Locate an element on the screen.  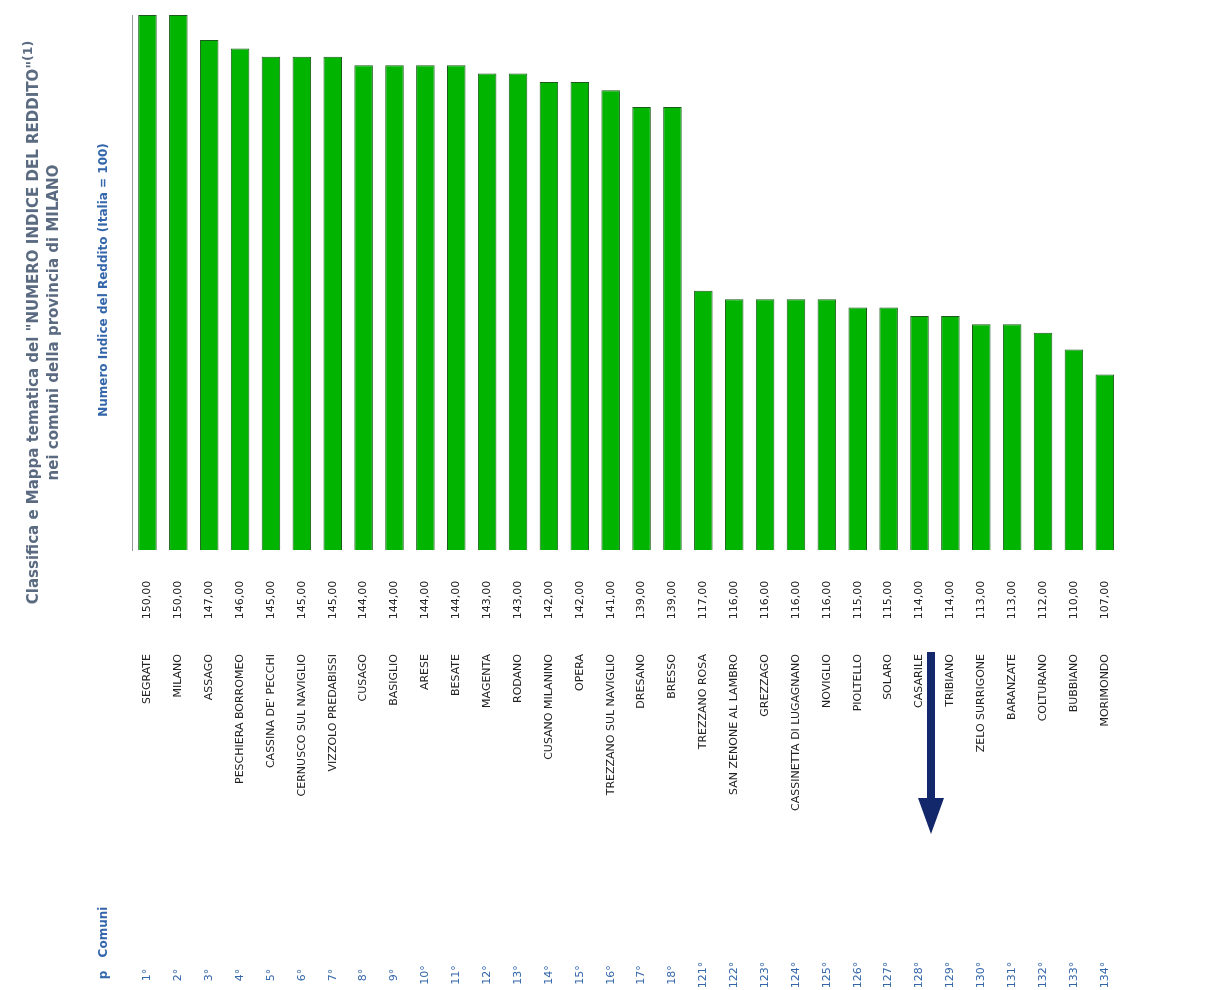
x-tick-label: PESCHIERA BORROMEO is located at coordinates (239, 718).